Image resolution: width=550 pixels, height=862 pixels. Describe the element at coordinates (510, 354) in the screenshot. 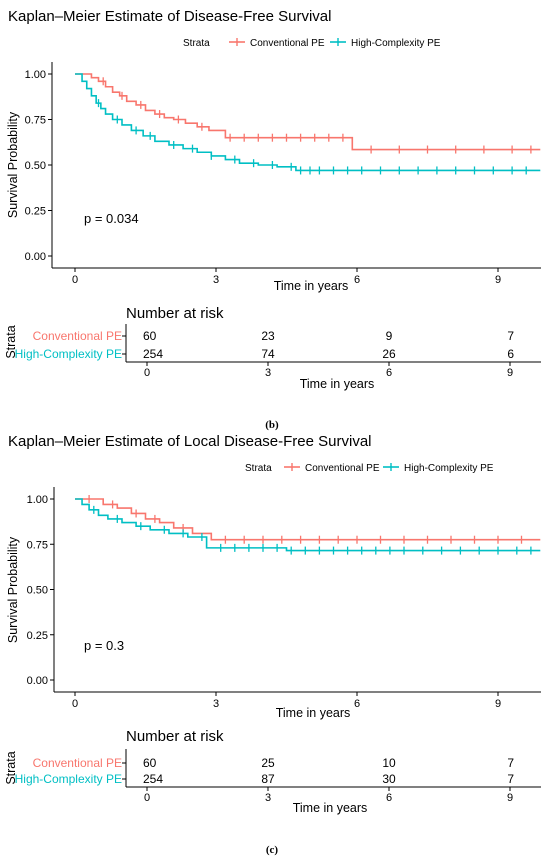

I see `risk-count: 6` at that location.